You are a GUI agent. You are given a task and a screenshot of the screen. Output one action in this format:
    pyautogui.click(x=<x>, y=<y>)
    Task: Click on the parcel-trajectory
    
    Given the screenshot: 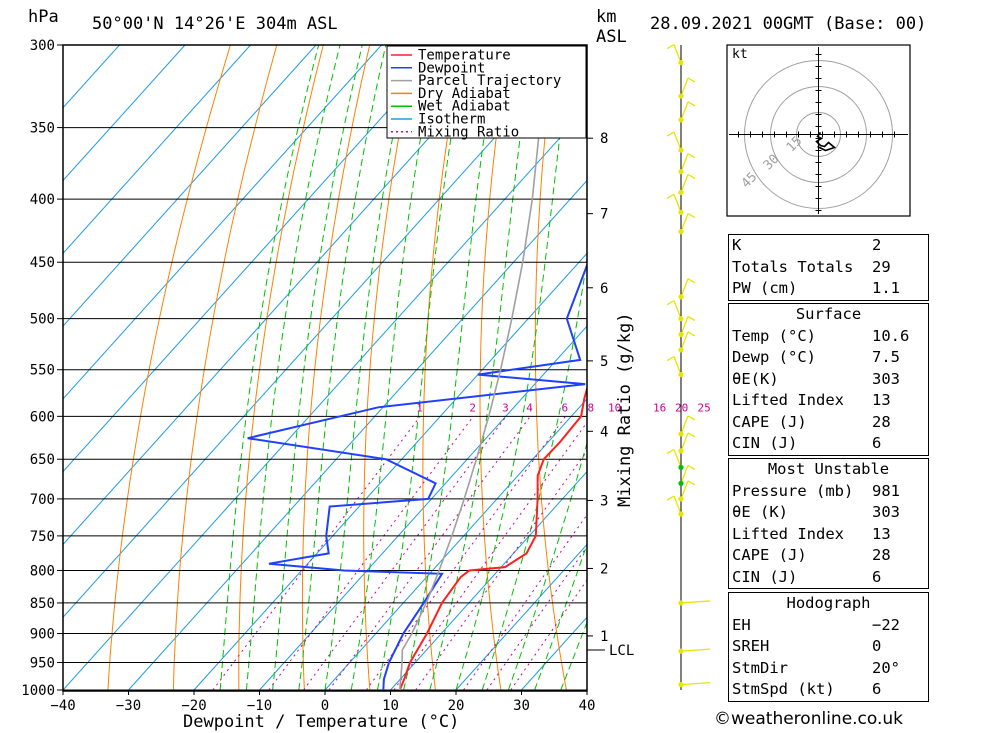 What is the action you would take?
    pyautogui.click(x=475, y=368)
    